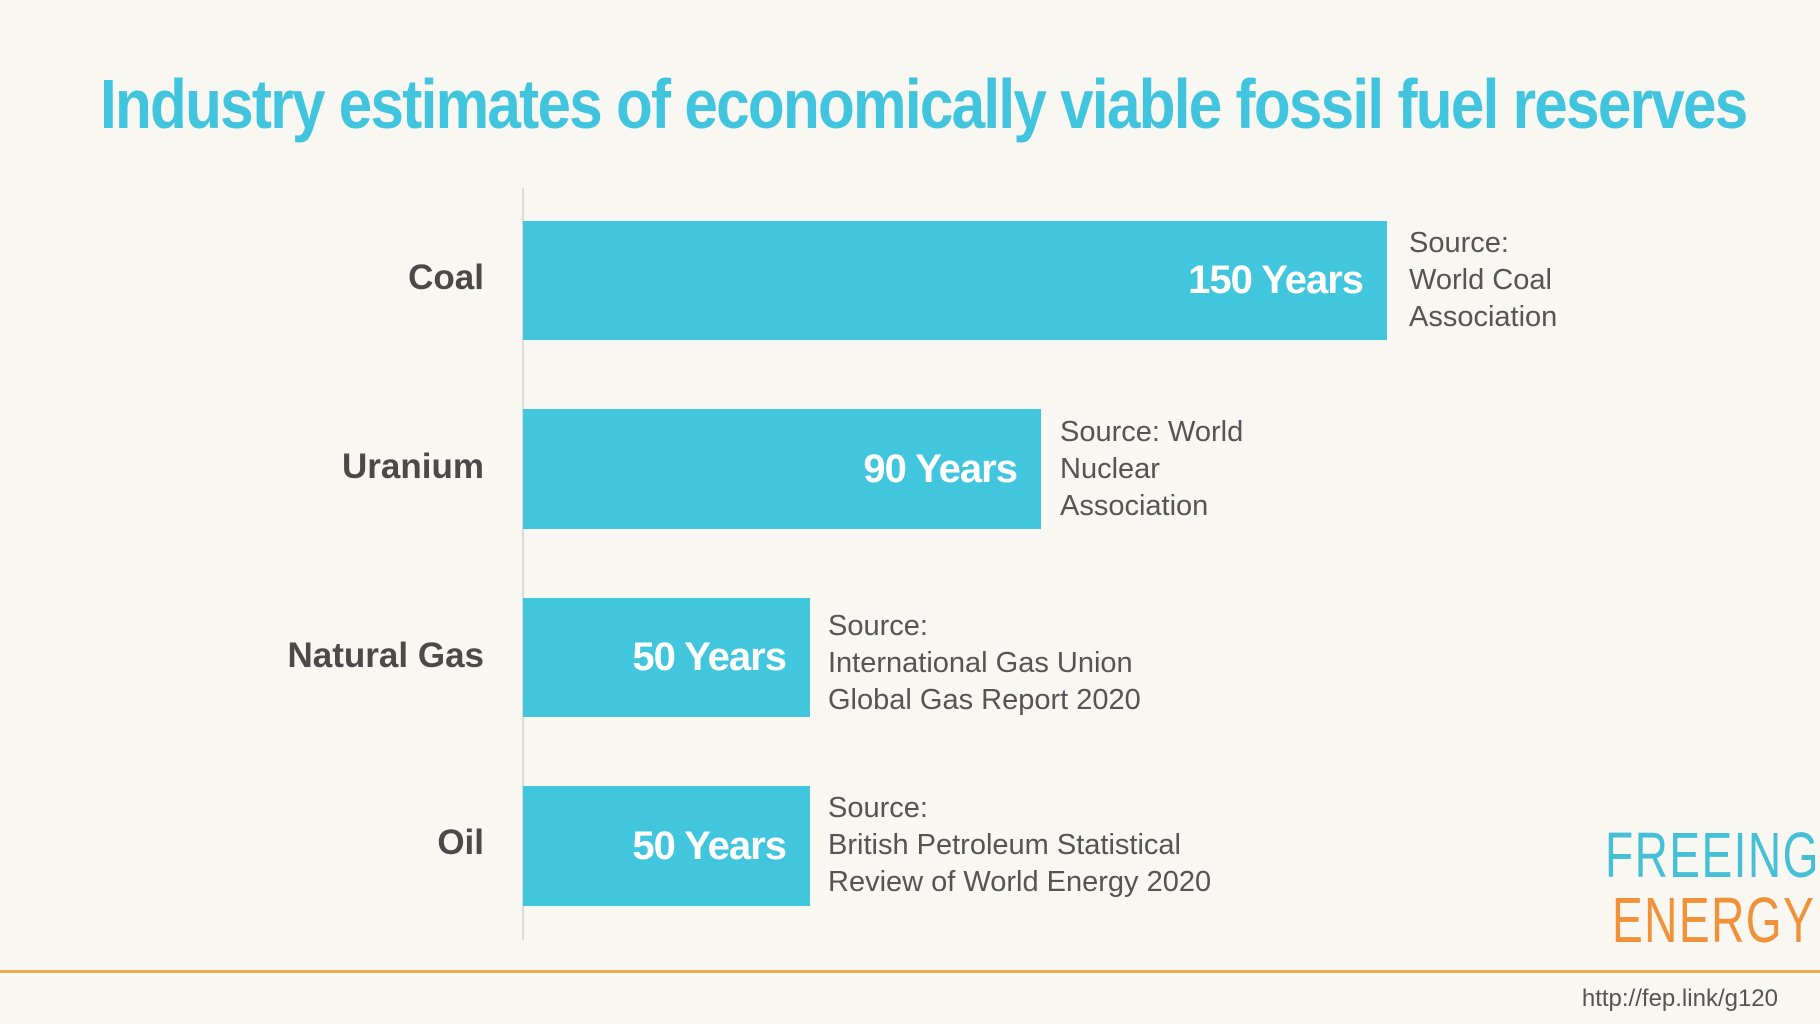 The height and width of the screenshot is (1024, 1820). Describe the element at coordinates (413, 466) in the screenshot. I see `category-label-uranium: Uranium` at that location.